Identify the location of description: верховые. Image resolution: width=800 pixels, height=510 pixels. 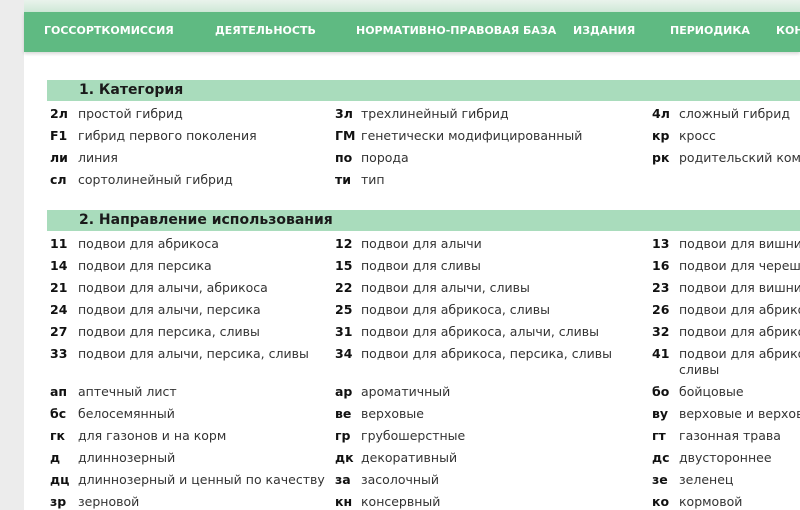
(392, 413).